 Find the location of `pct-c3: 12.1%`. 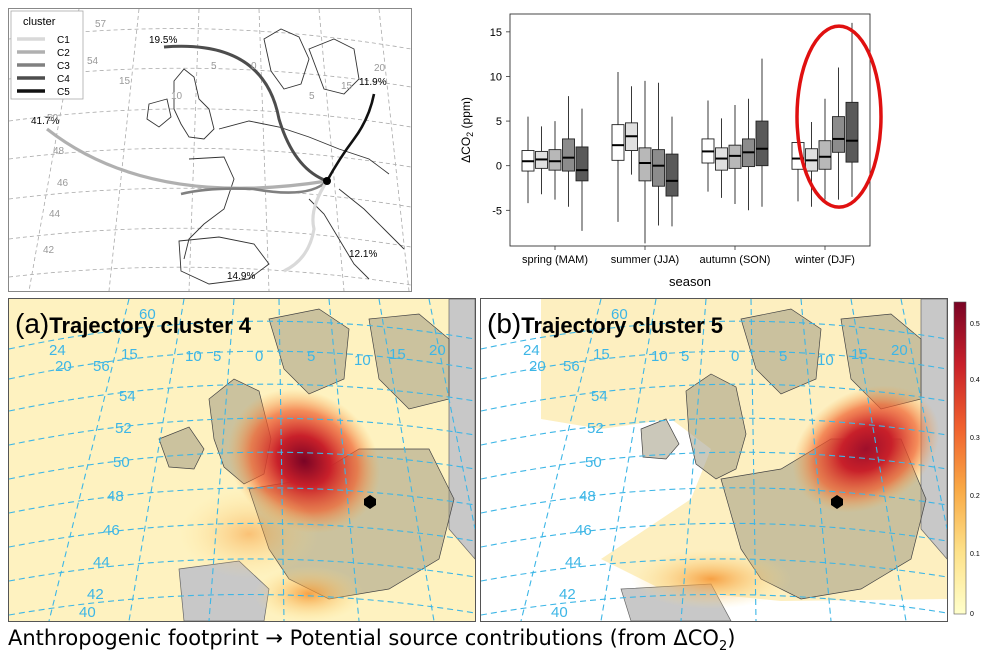

pct-c3: 12.1% is located at coordinates (363, 254).